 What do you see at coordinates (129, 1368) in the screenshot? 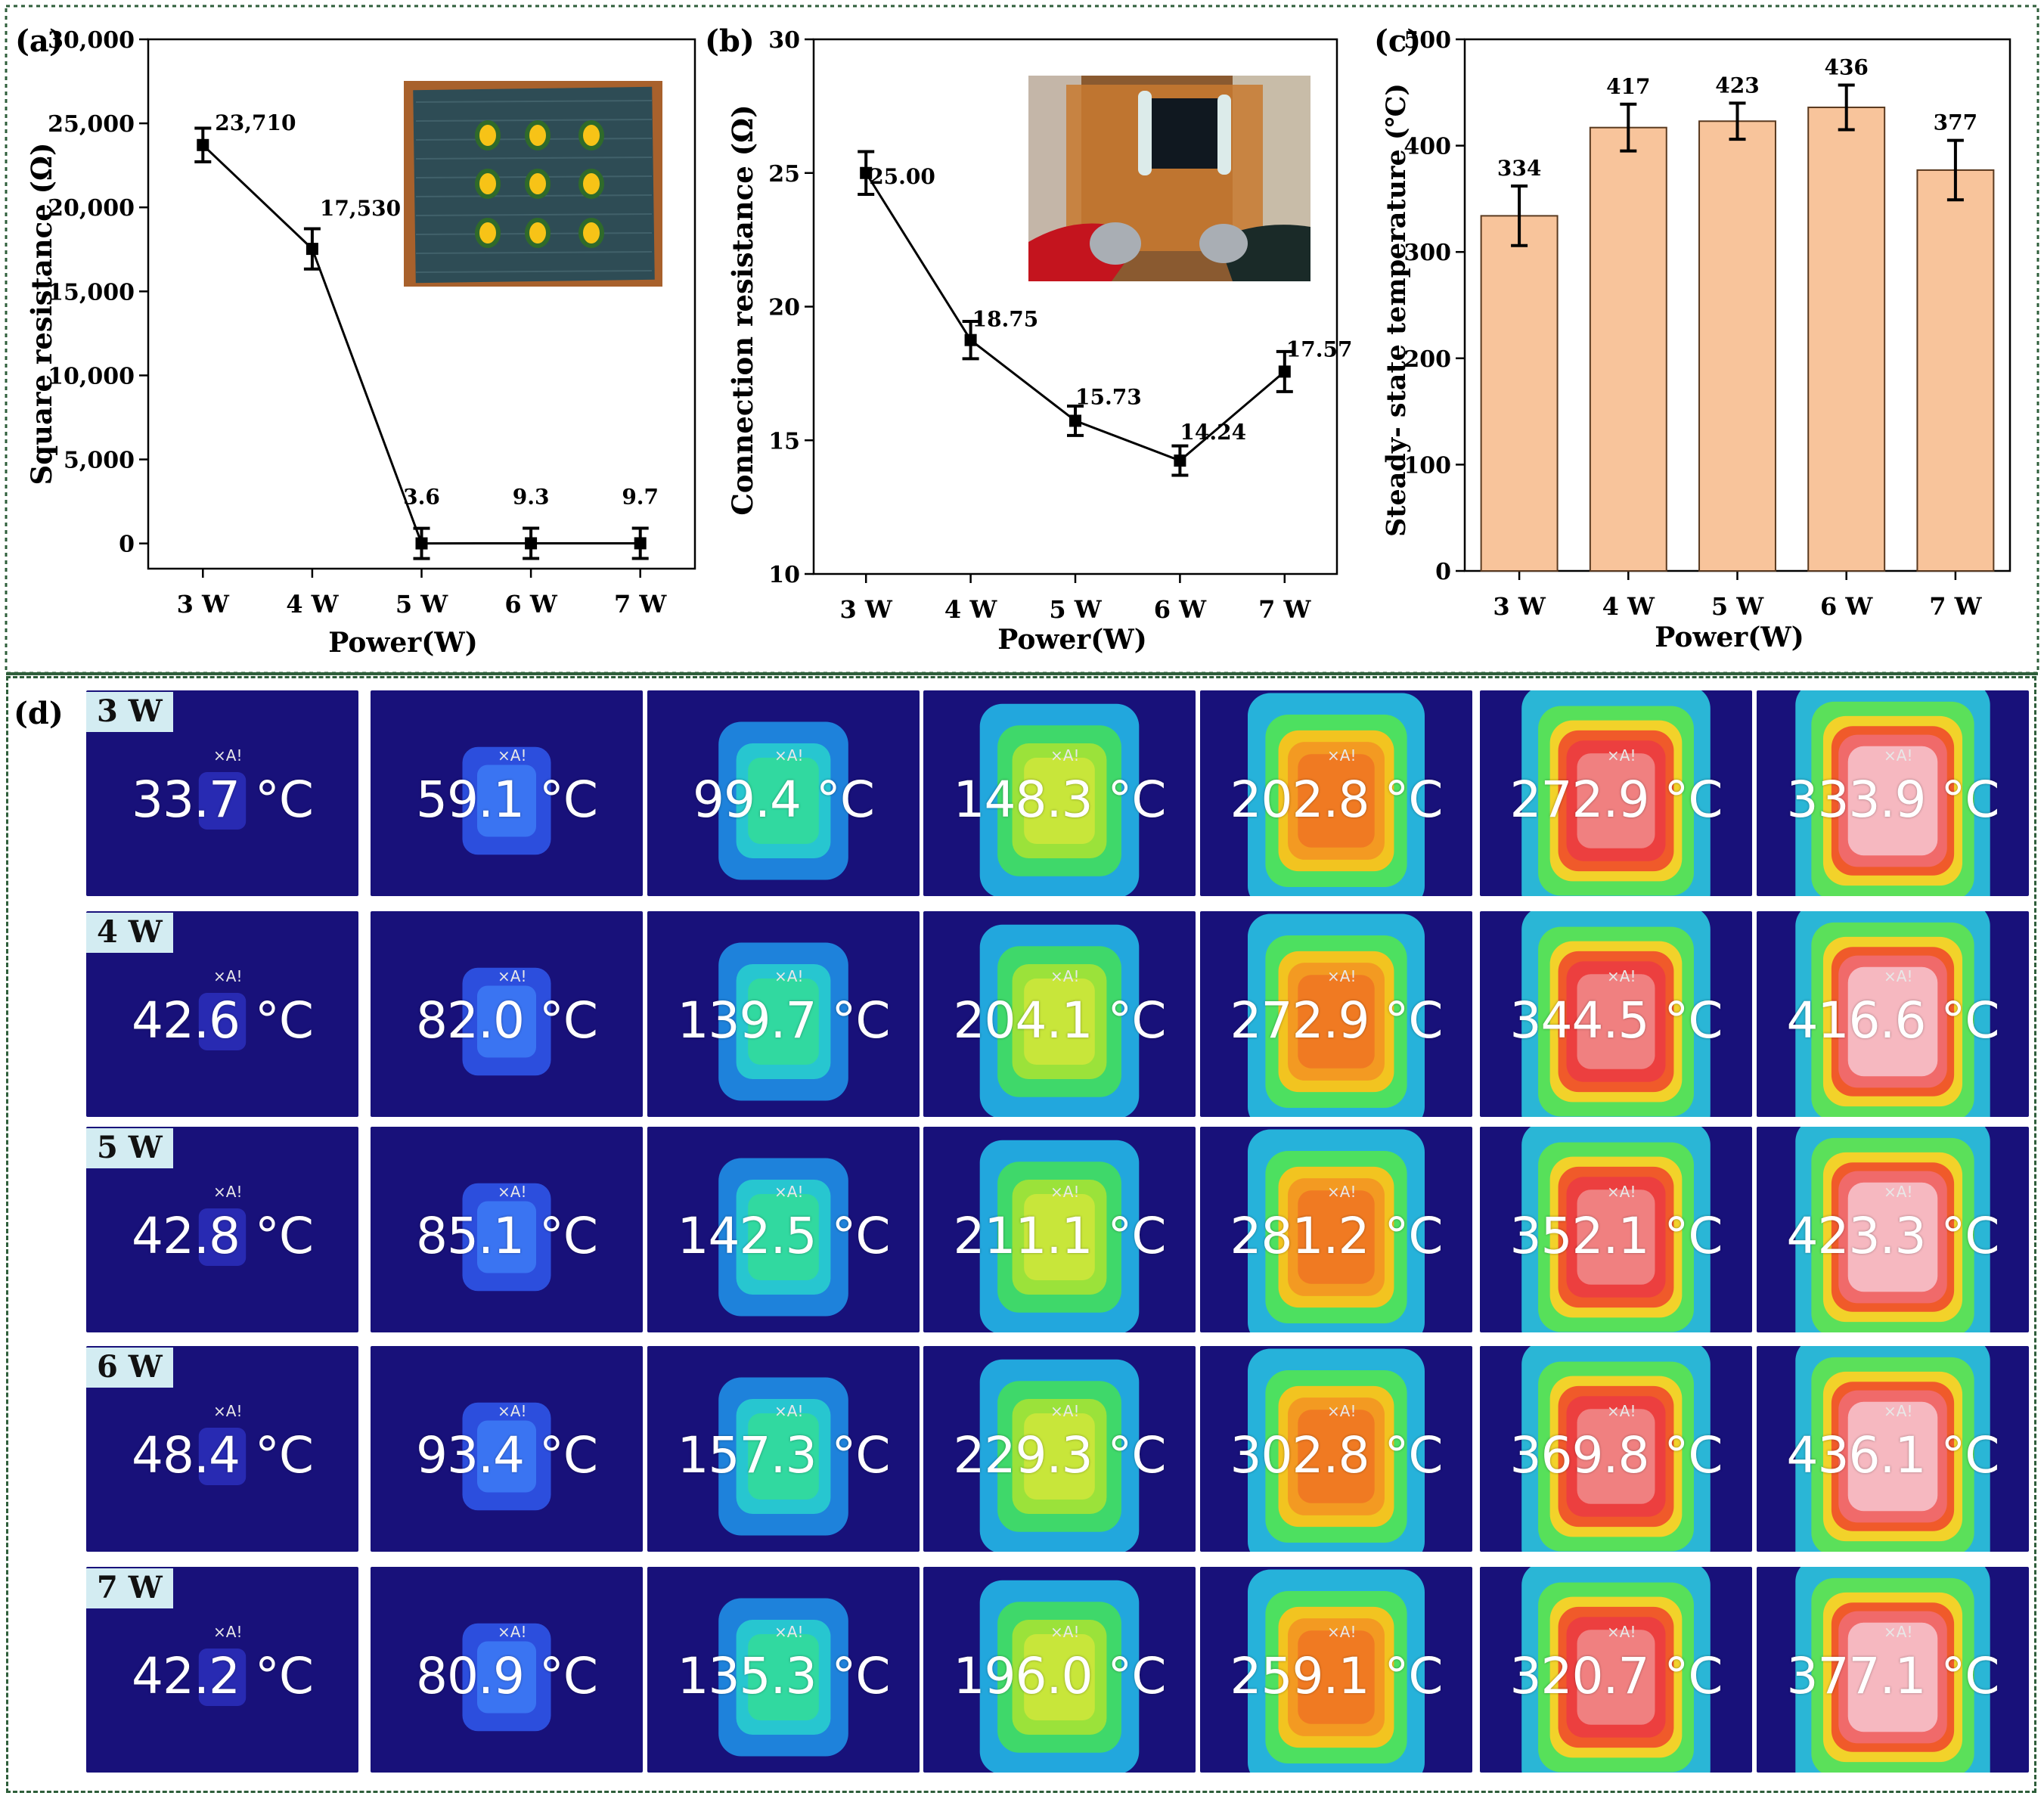
I see `thermal-row-power-label: 6 W` at bounding box center [129, 1368].